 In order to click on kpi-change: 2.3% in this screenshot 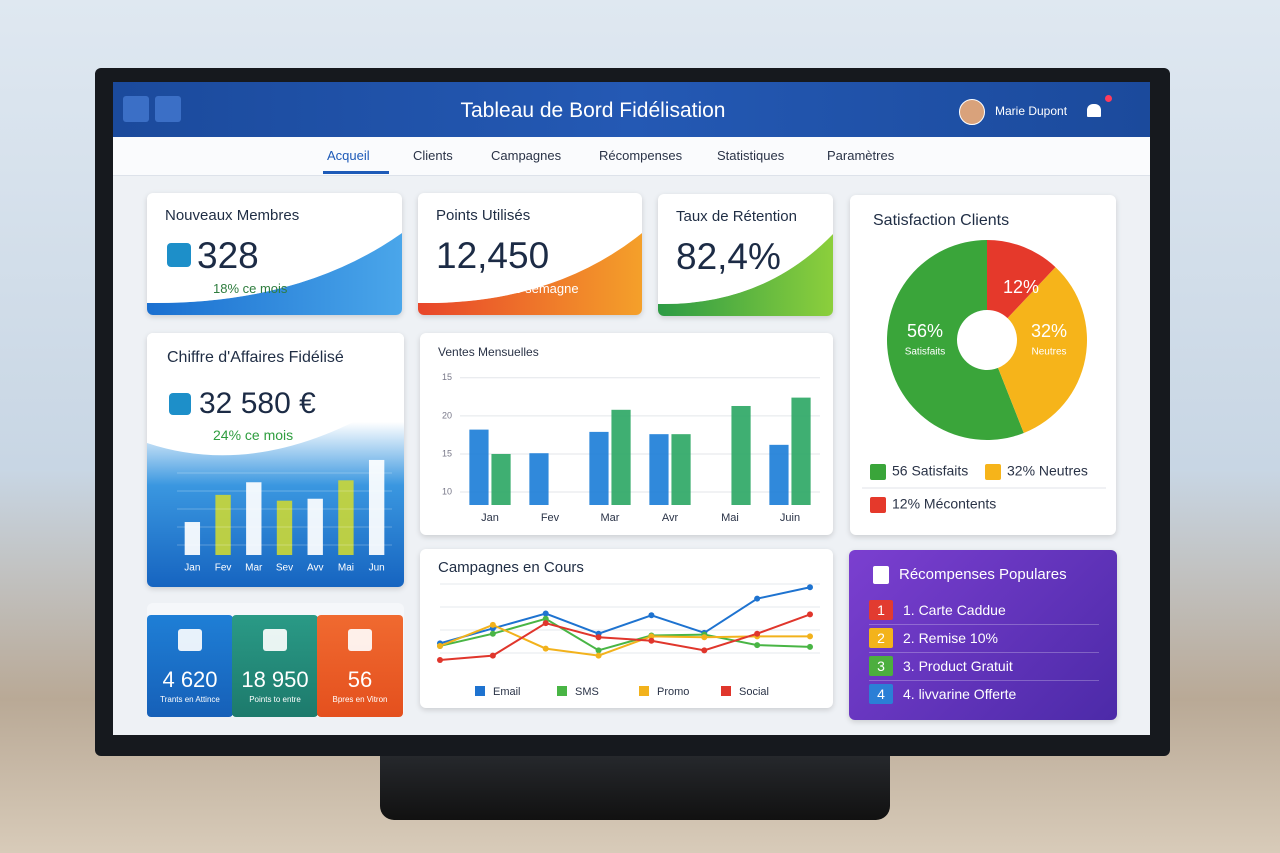, I will do `click(723, 289)`.